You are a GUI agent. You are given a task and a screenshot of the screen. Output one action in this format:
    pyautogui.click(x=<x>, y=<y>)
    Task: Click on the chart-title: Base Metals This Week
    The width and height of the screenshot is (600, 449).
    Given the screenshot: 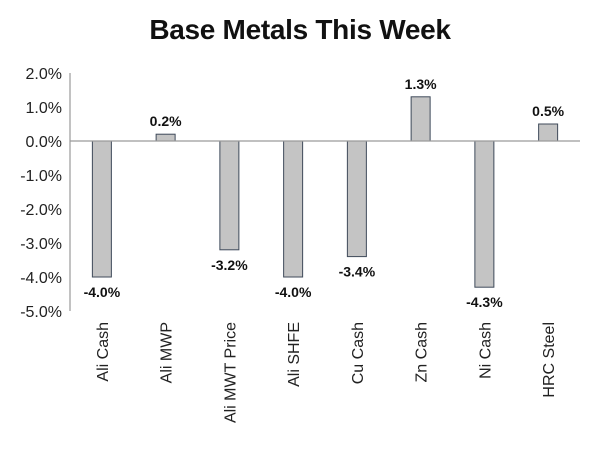 What is the action you would take?
    pyautogui.click(x=300, y=29)
    